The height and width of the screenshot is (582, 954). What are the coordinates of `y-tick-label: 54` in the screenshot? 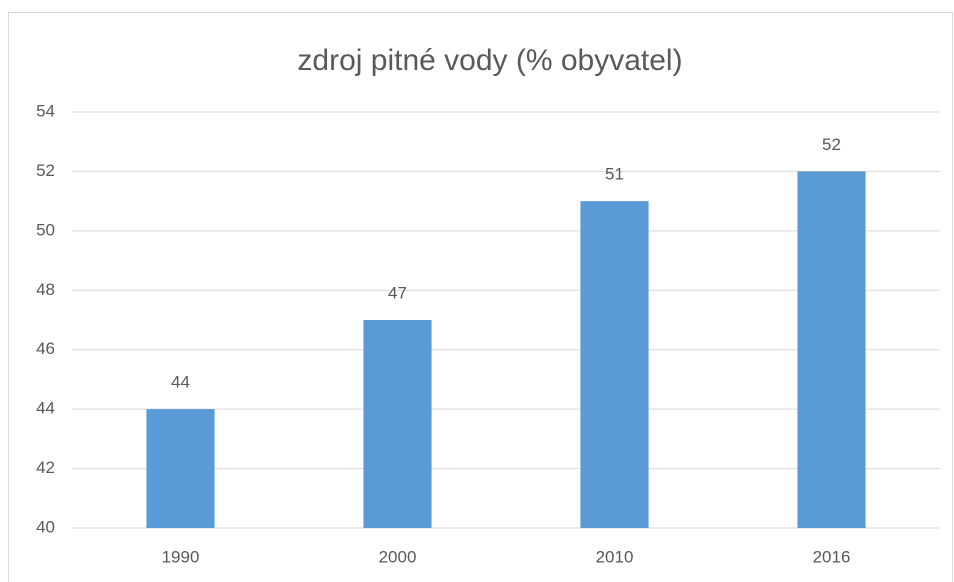 It's located at (45, 110).